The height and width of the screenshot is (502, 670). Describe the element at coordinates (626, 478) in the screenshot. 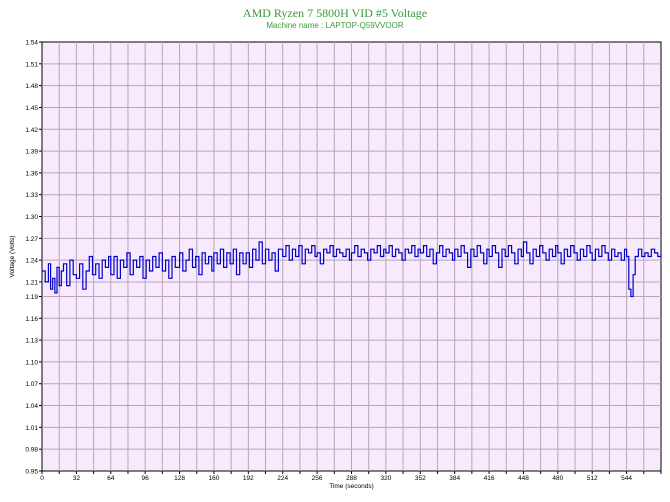

I see `x-tick-label: 544` at that location.